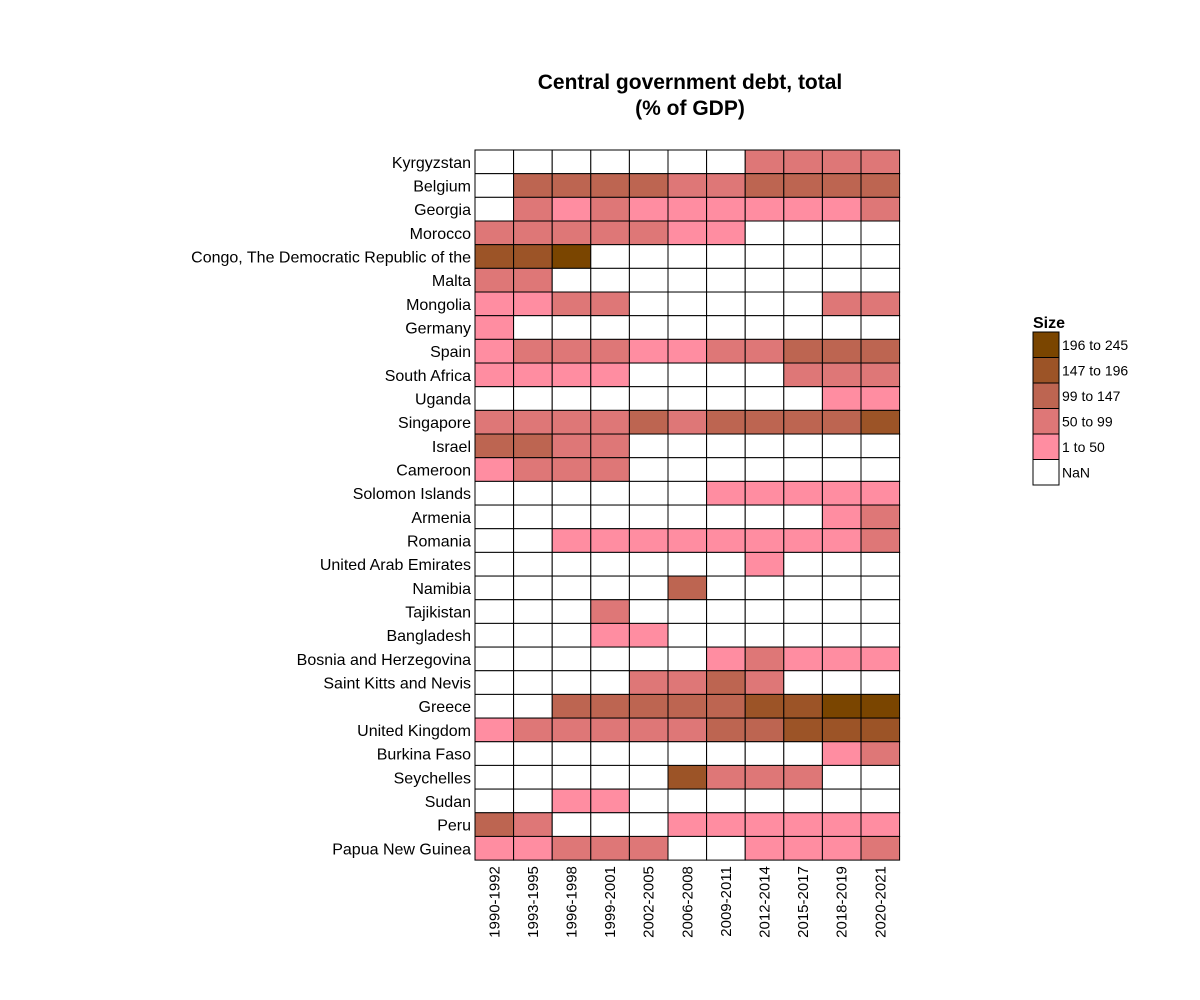  Describe the element at coordinates (431, 163) in the screenshot. I see `row-label: Kyrgyzstan` at that location.